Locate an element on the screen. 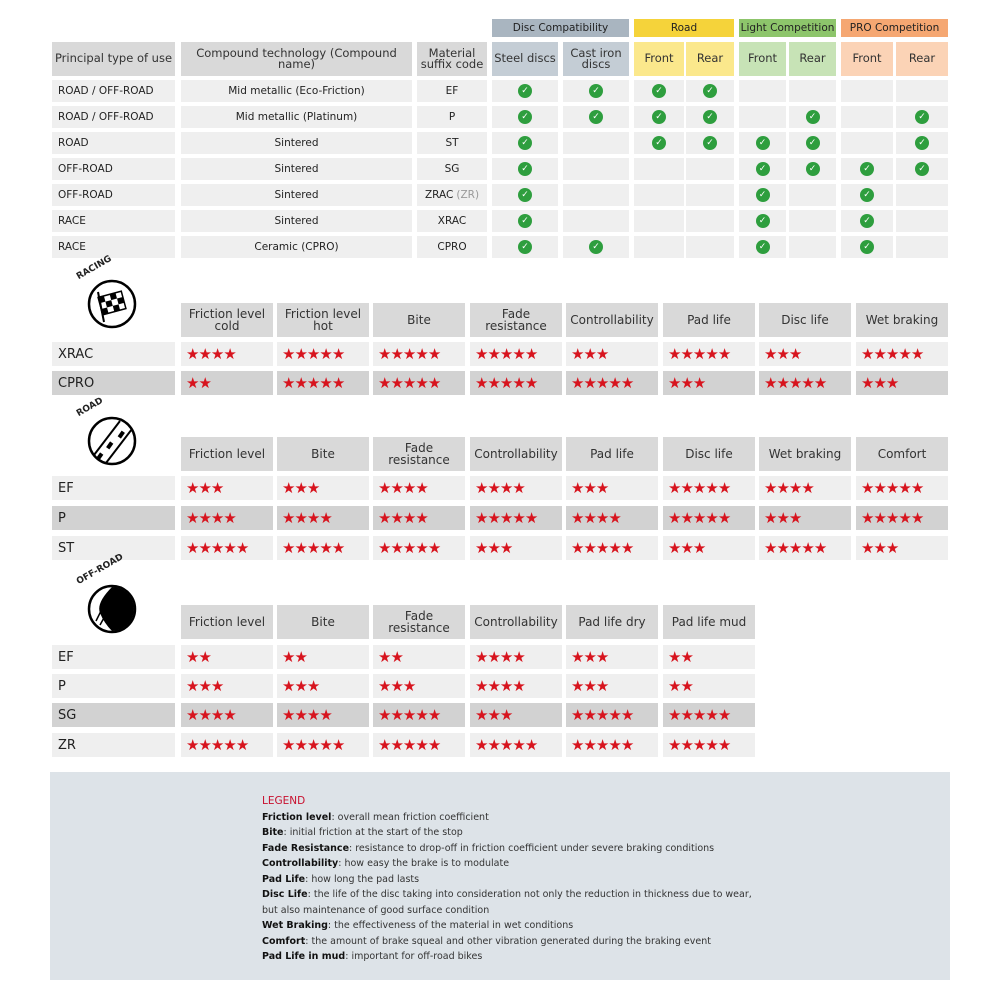  rating-column-header: Friction level is located at coordinates (227, 454).